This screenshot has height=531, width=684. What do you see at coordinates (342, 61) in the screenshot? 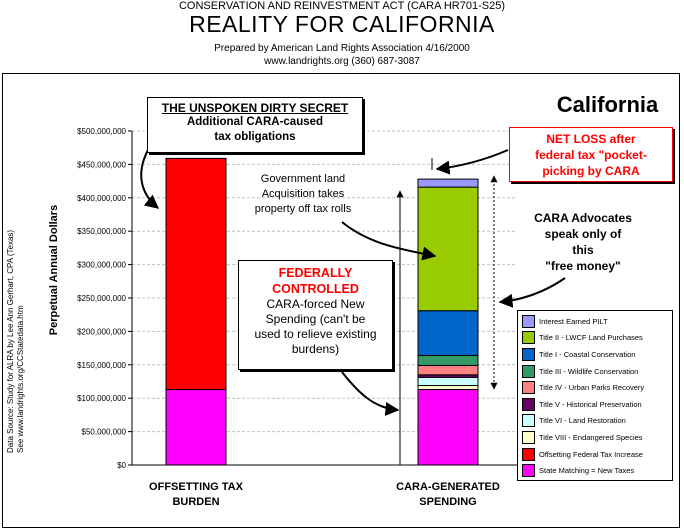
I see `website-phone: www.landrights.org (360) 687-3087` at bounding box center [342, 61].